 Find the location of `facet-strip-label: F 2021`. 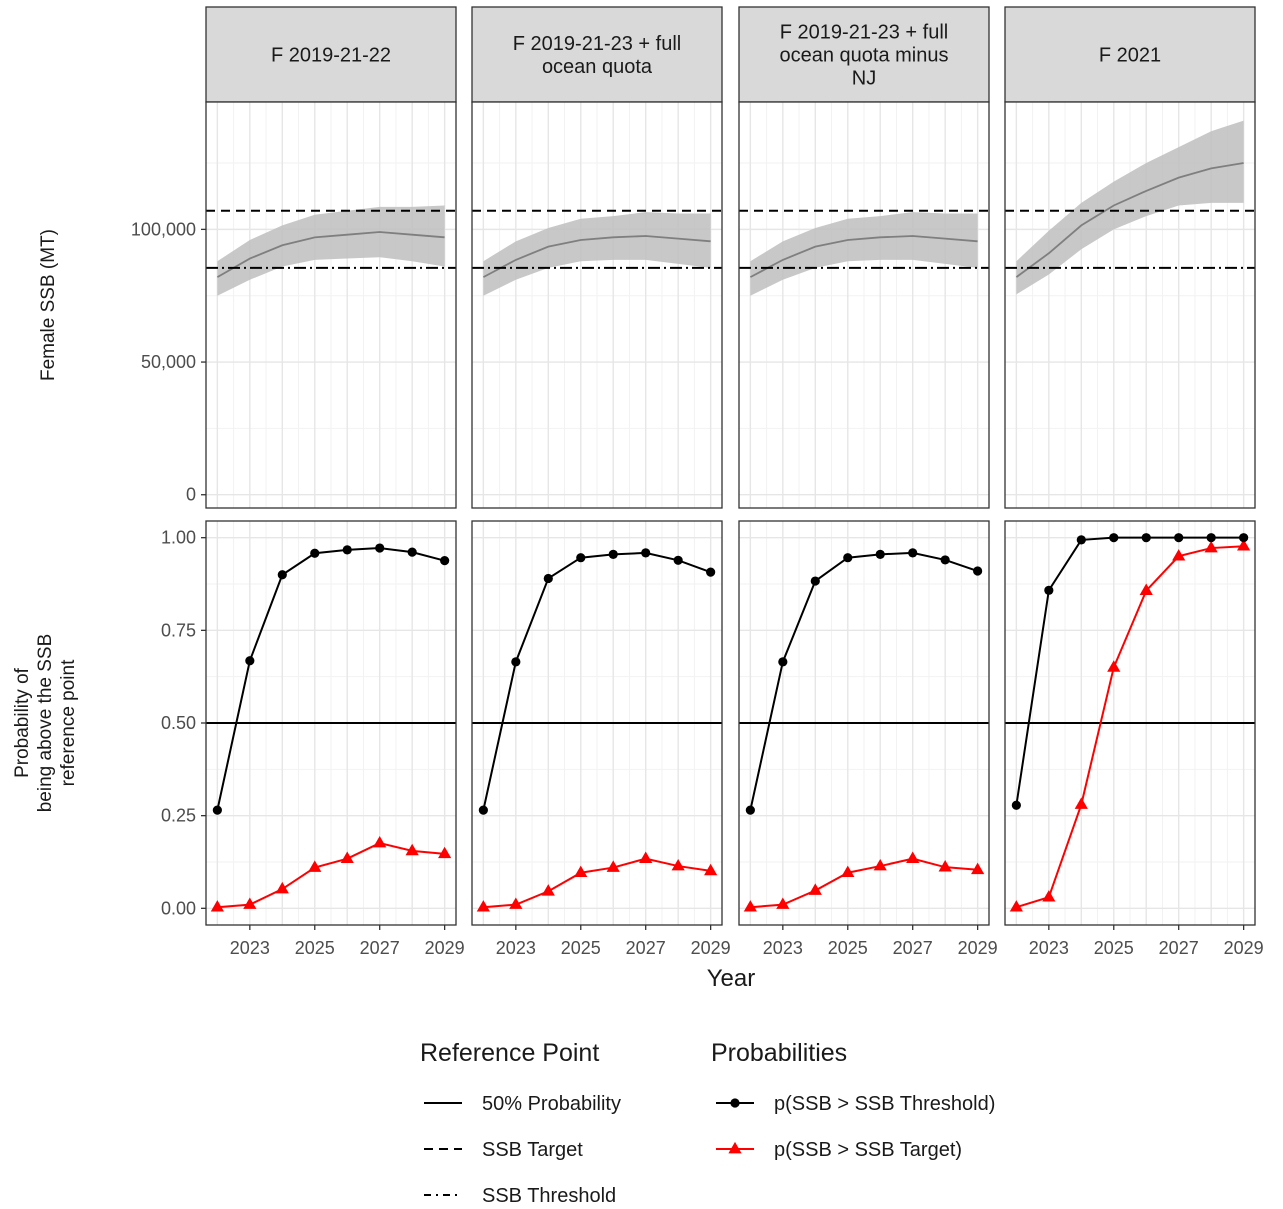

facet-strip-label: F 2021 is located at coordinates (1130, 56).